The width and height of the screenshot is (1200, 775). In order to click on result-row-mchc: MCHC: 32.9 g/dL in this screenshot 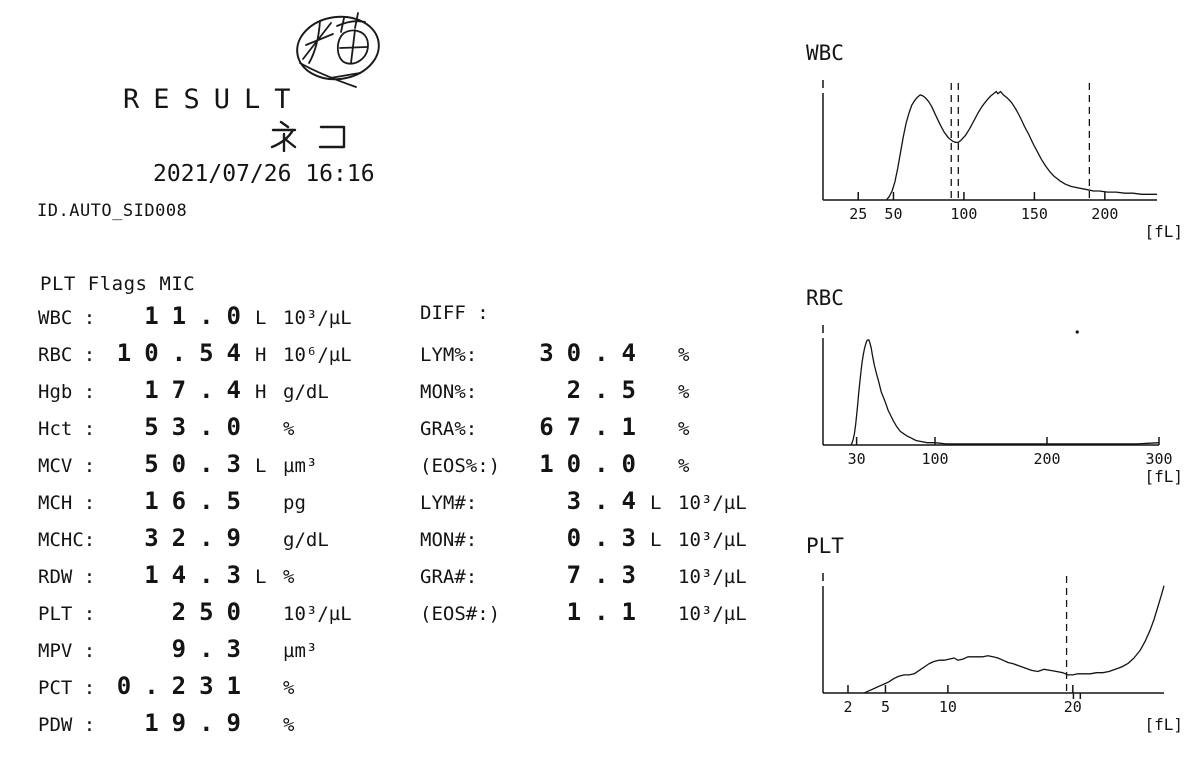, I will do `click(195, 542)`.